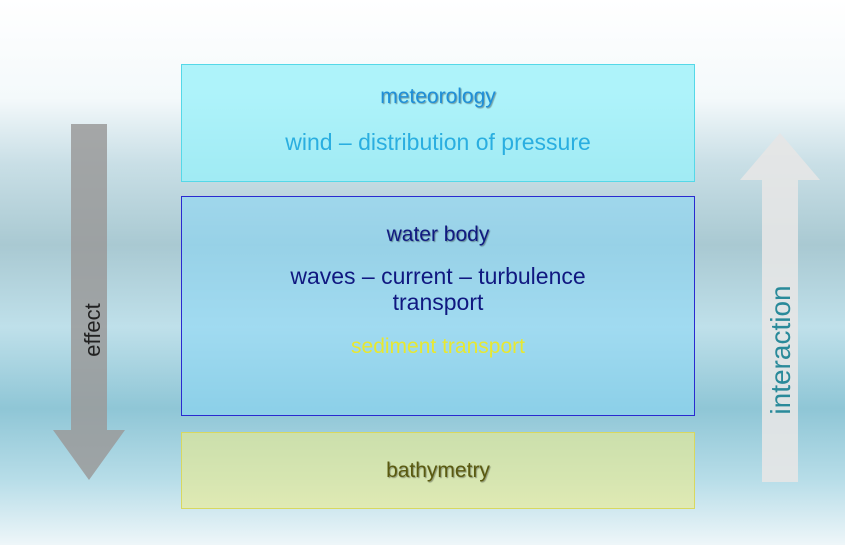 This screenshot has width=845, height=545. I want to click on interaction-arrow, so click(780, 307).